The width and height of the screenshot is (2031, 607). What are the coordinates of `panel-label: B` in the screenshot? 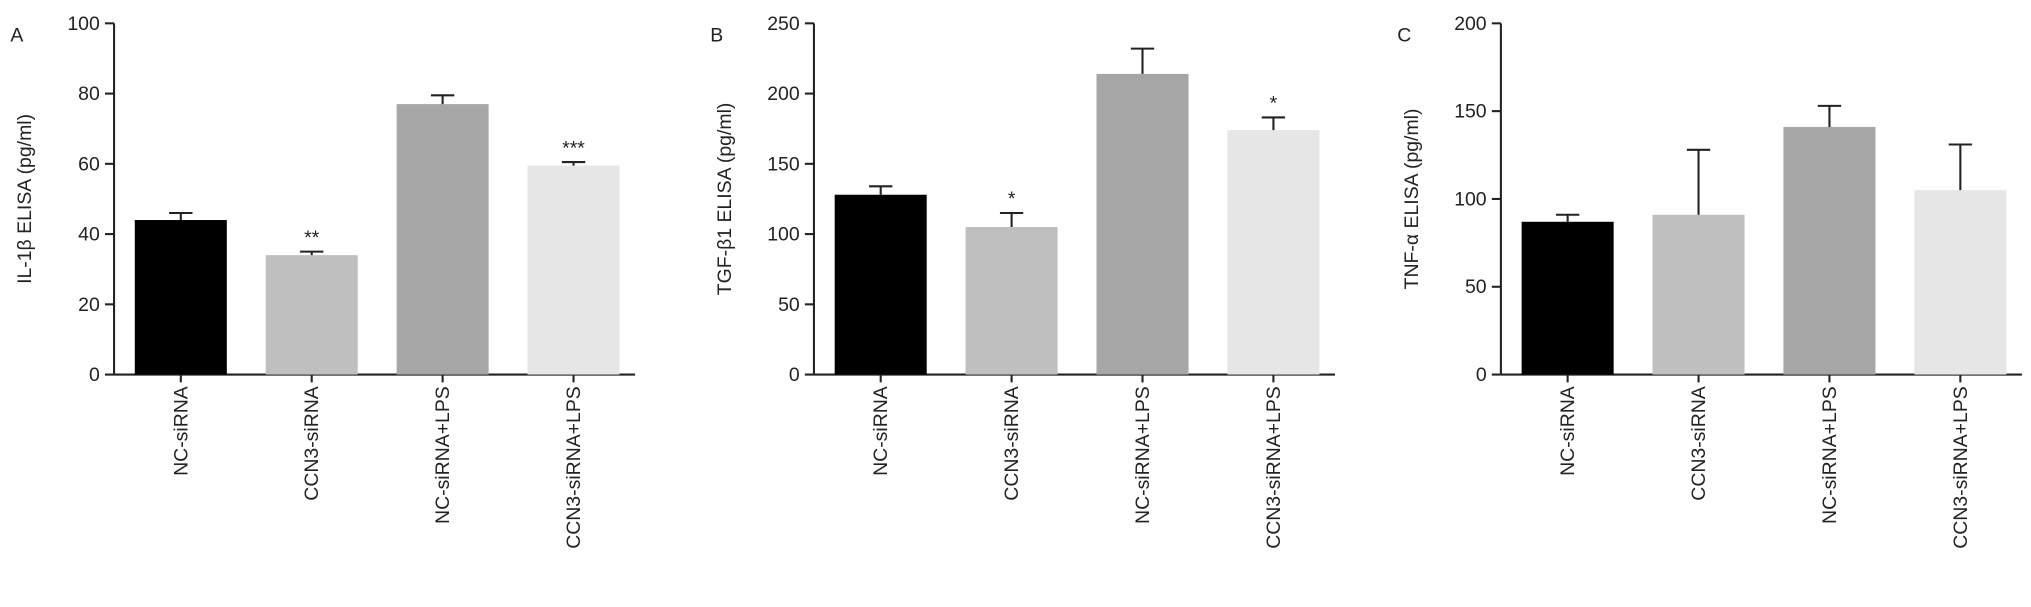 It's located at (716, 35).